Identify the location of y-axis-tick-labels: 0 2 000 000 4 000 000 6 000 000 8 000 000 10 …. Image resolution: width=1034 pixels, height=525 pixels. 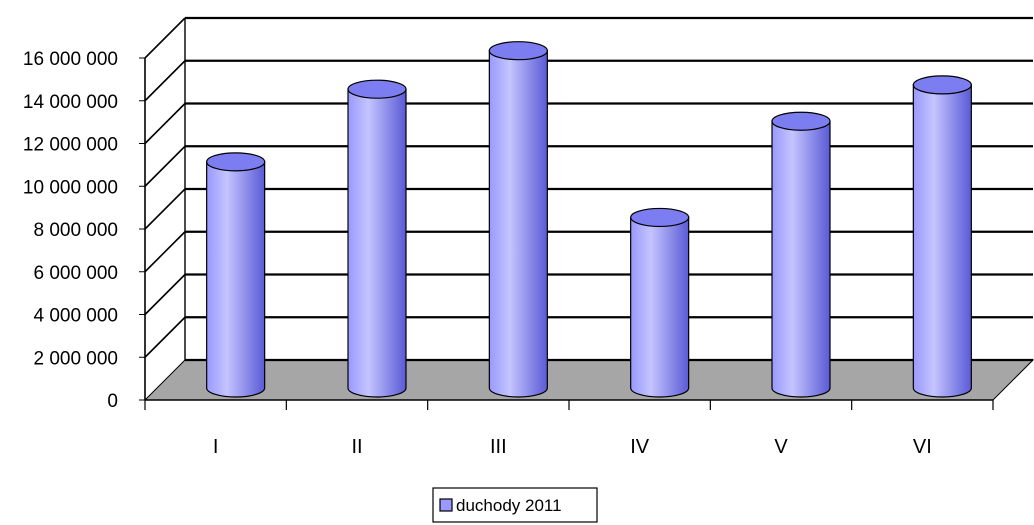
(84, 230).